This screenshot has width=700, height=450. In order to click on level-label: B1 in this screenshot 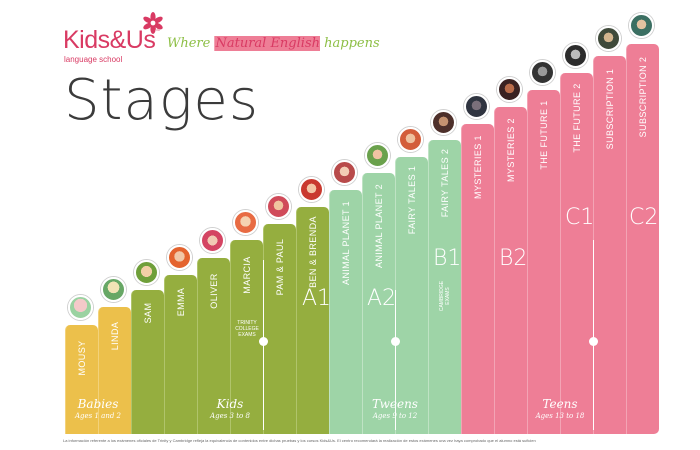, I will do `click(447, 258)`.